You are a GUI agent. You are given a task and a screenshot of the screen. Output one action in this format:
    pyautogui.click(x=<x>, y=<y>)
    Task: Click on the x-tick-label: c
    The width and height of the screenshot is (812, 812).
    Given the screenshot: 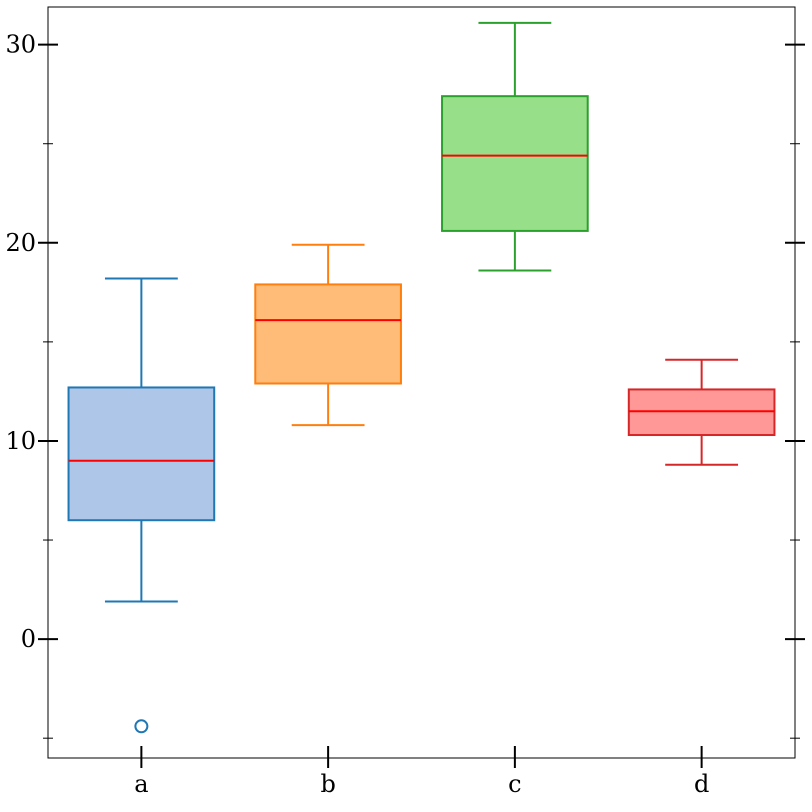 What is the action you would take?
    pyautogui.click(x=514, y=784)
    